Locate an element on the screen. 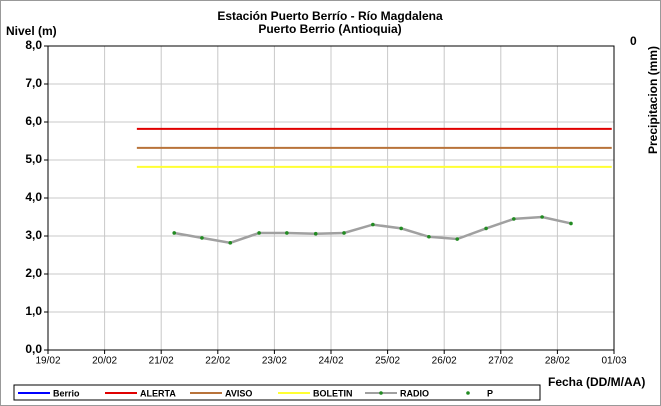 The image size is (661, 406). x-tick-label: 21/02 is located at coordinates (161, 361).